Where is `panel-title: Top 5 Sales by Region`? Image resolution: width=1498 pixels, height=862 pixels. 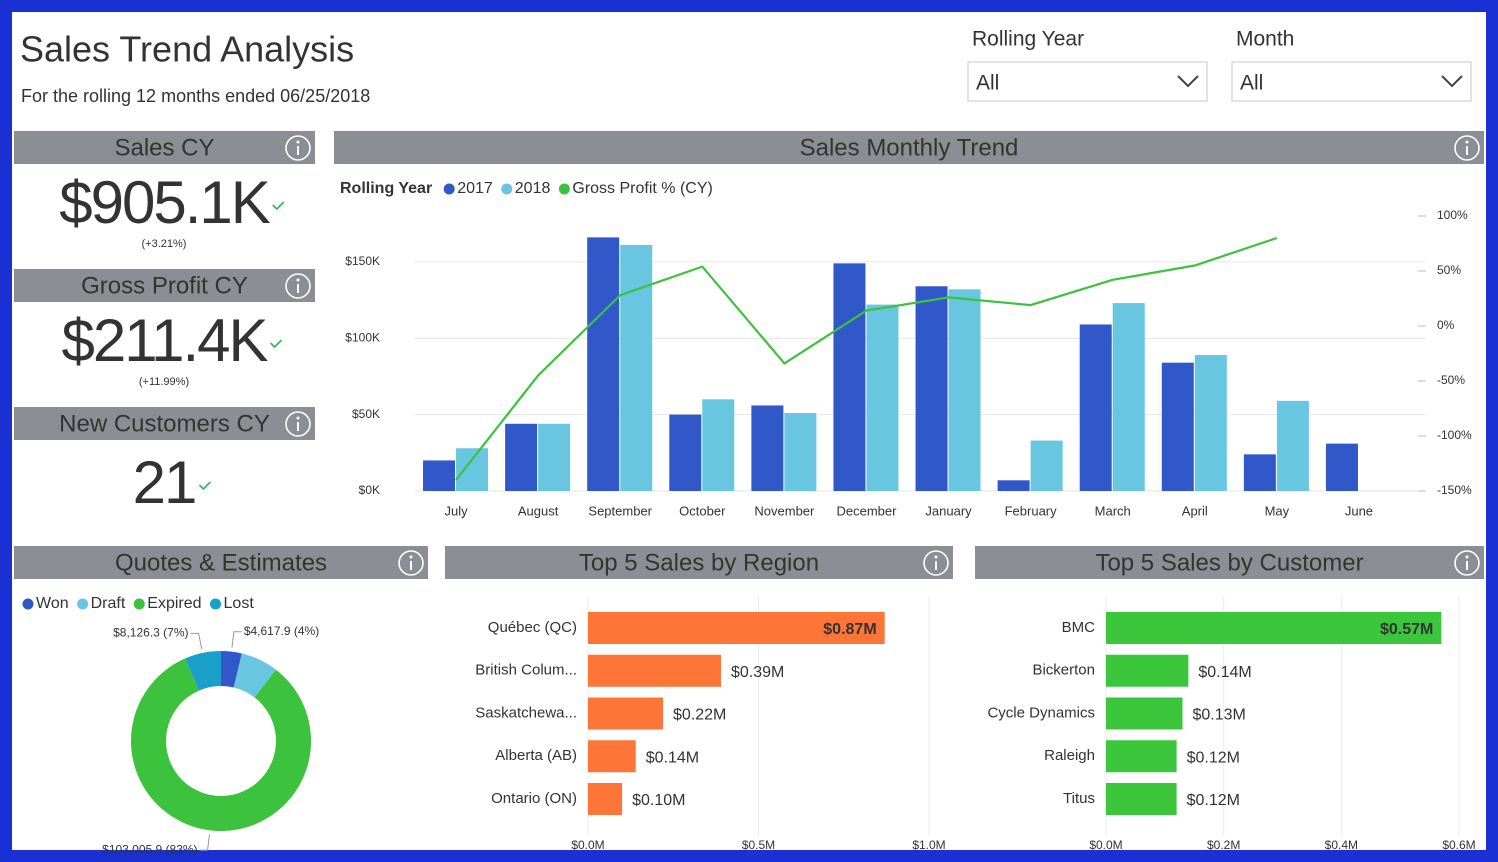
panel-title: Top 5 Sales by Region is located at coordinates (699, 562).